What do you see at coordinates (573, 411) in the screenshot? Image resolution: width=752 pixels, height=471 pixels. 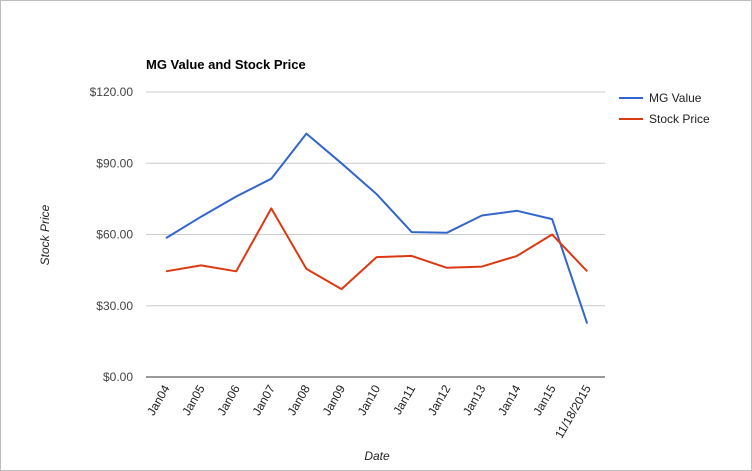 I see `x-tick-label: 11/18/2015` at bounding box center [573, 411].